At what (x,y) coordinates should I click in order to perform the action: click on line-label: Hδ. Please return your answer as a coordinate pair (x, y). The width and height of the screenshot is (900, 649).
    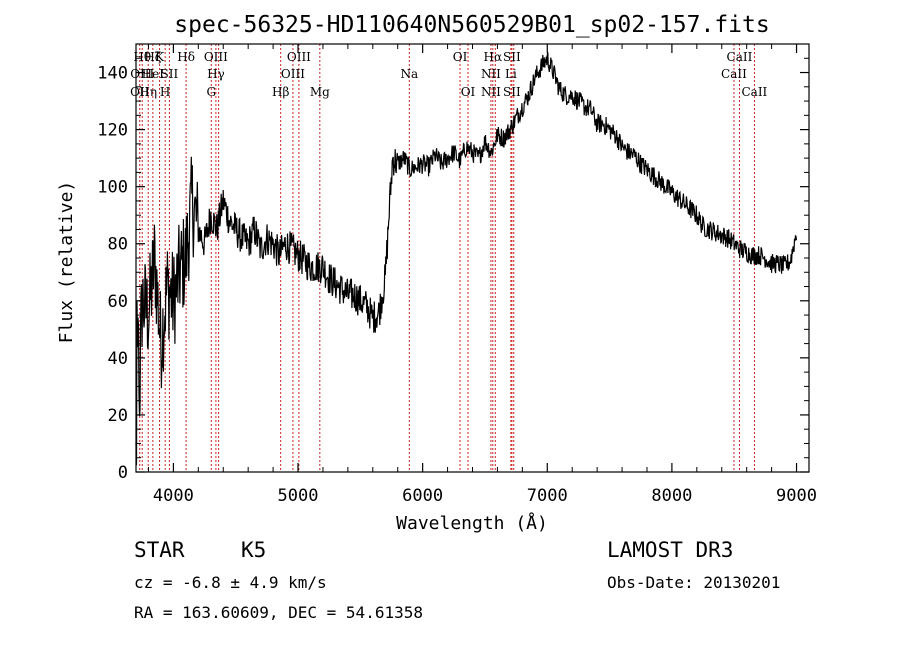
    Looking at the image, I should click on (186, 57).